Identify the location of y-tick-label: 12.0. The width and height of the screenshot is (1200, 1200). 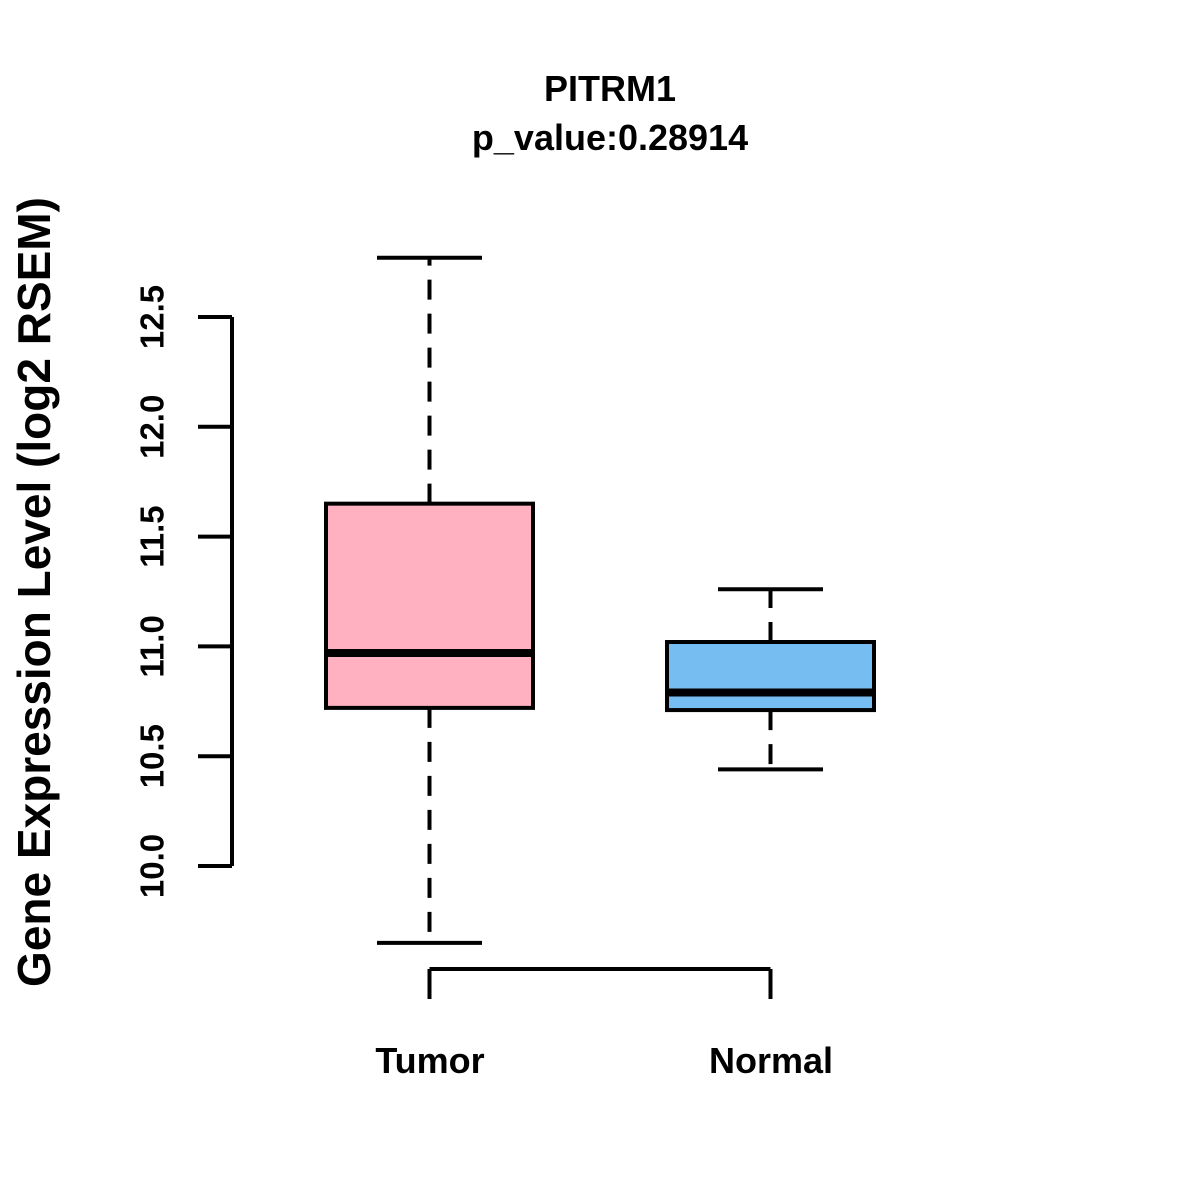
(152, 427).